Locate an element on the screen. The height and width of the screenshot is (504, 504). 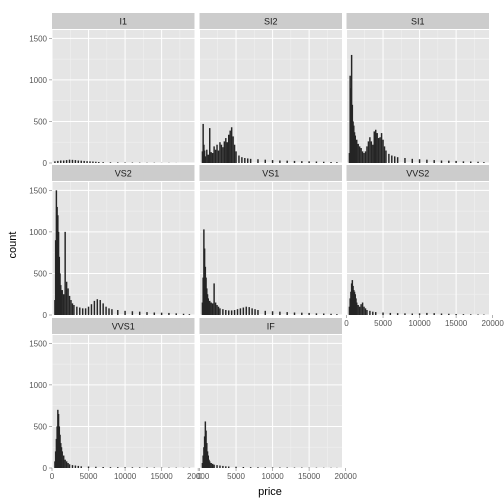
facet-label: I1 is located at coordinates (123, 22).